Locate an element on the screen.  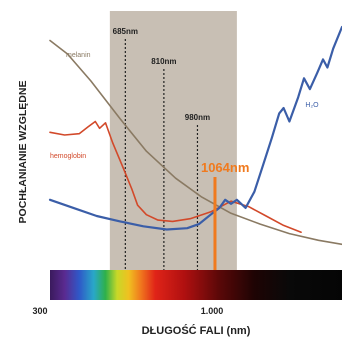
x-tick-300: 300 is located at coordinates (39, 311).